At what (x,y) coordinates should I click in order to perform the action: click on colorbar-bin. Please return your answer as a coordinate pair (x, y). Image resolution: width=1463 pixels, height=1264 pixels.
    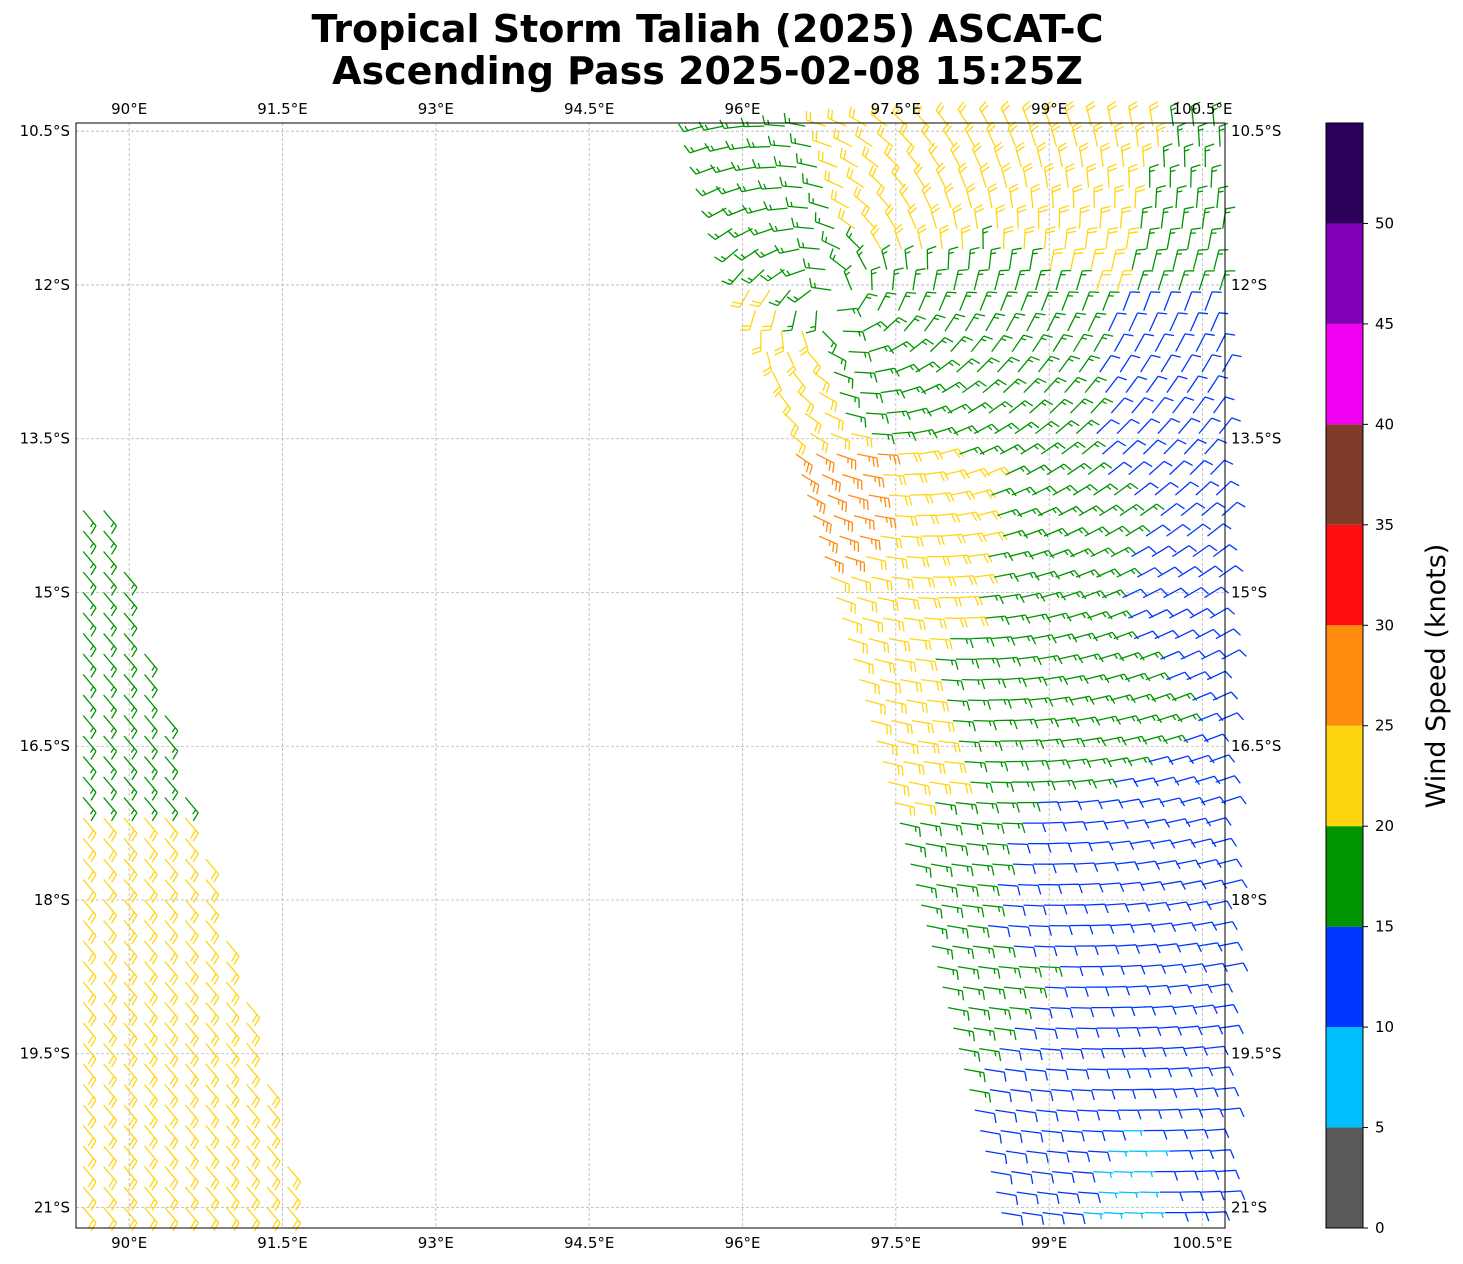
    Looking at the image, I should click on (1344, 575).